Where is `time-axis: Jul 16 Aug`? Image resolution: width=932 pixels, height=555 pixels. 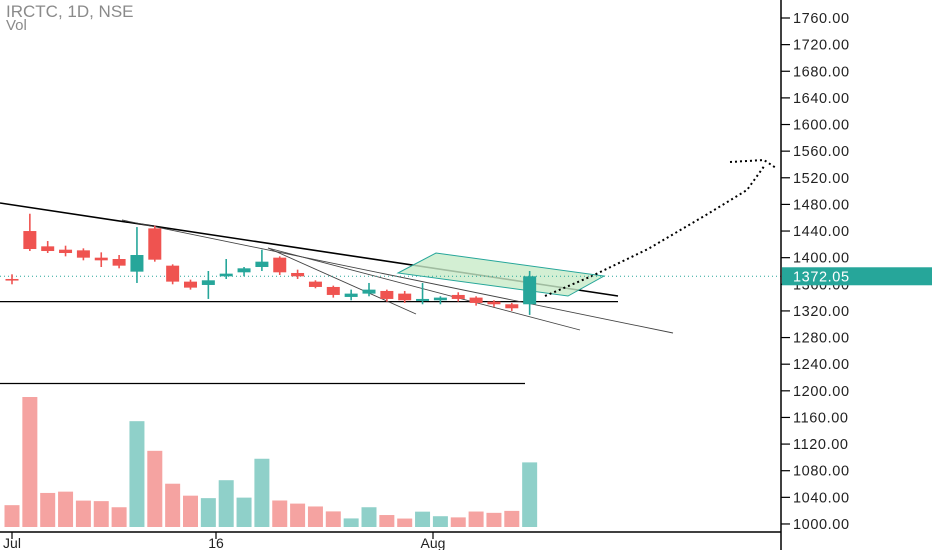 time-axis: Jul 16 Aug is located at coordinates (224, 541).